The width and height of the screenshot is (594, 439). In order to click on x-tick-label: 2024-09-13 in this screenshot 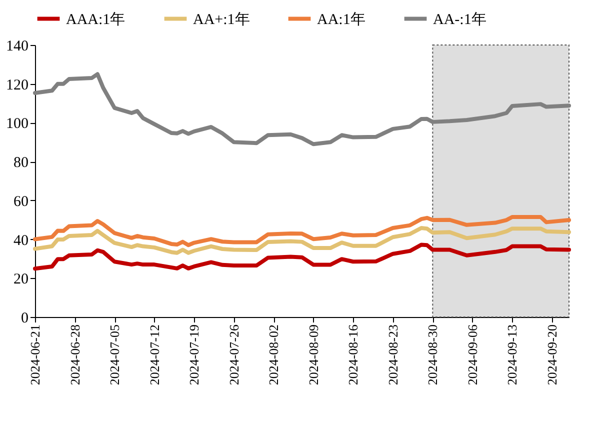, I will do `click(512, 355)`.